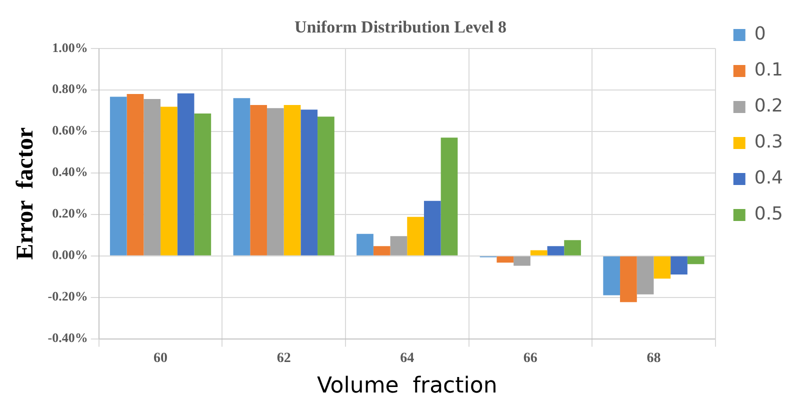 Image resolution: width=811 pixels, height=412 pixels. What do you see at coordinates (407, 386) in the screenshot?
I see `x-axis-title: Volume fraction` at bounding box center [407, 386].